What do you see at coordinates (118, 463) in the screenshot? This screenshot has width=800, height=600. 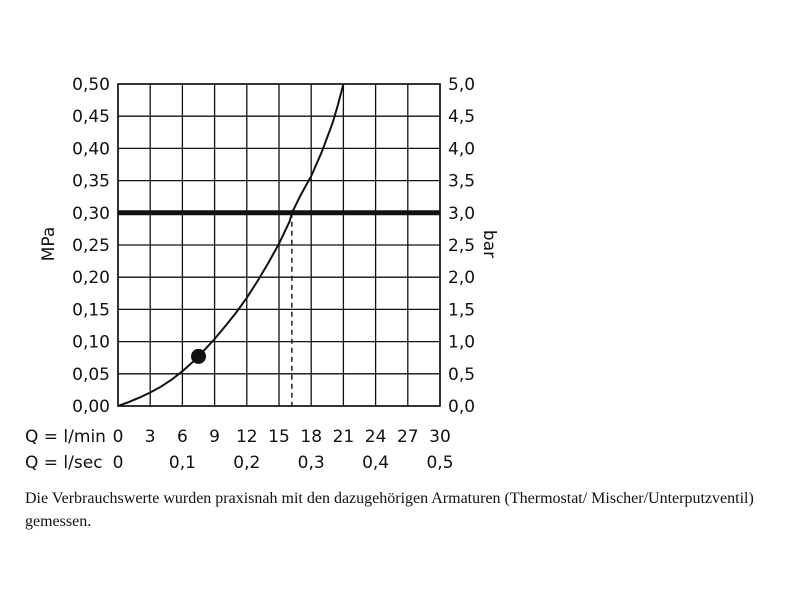 I see `x-lsec-tick-label: 0` at bounding box center [118, 463].